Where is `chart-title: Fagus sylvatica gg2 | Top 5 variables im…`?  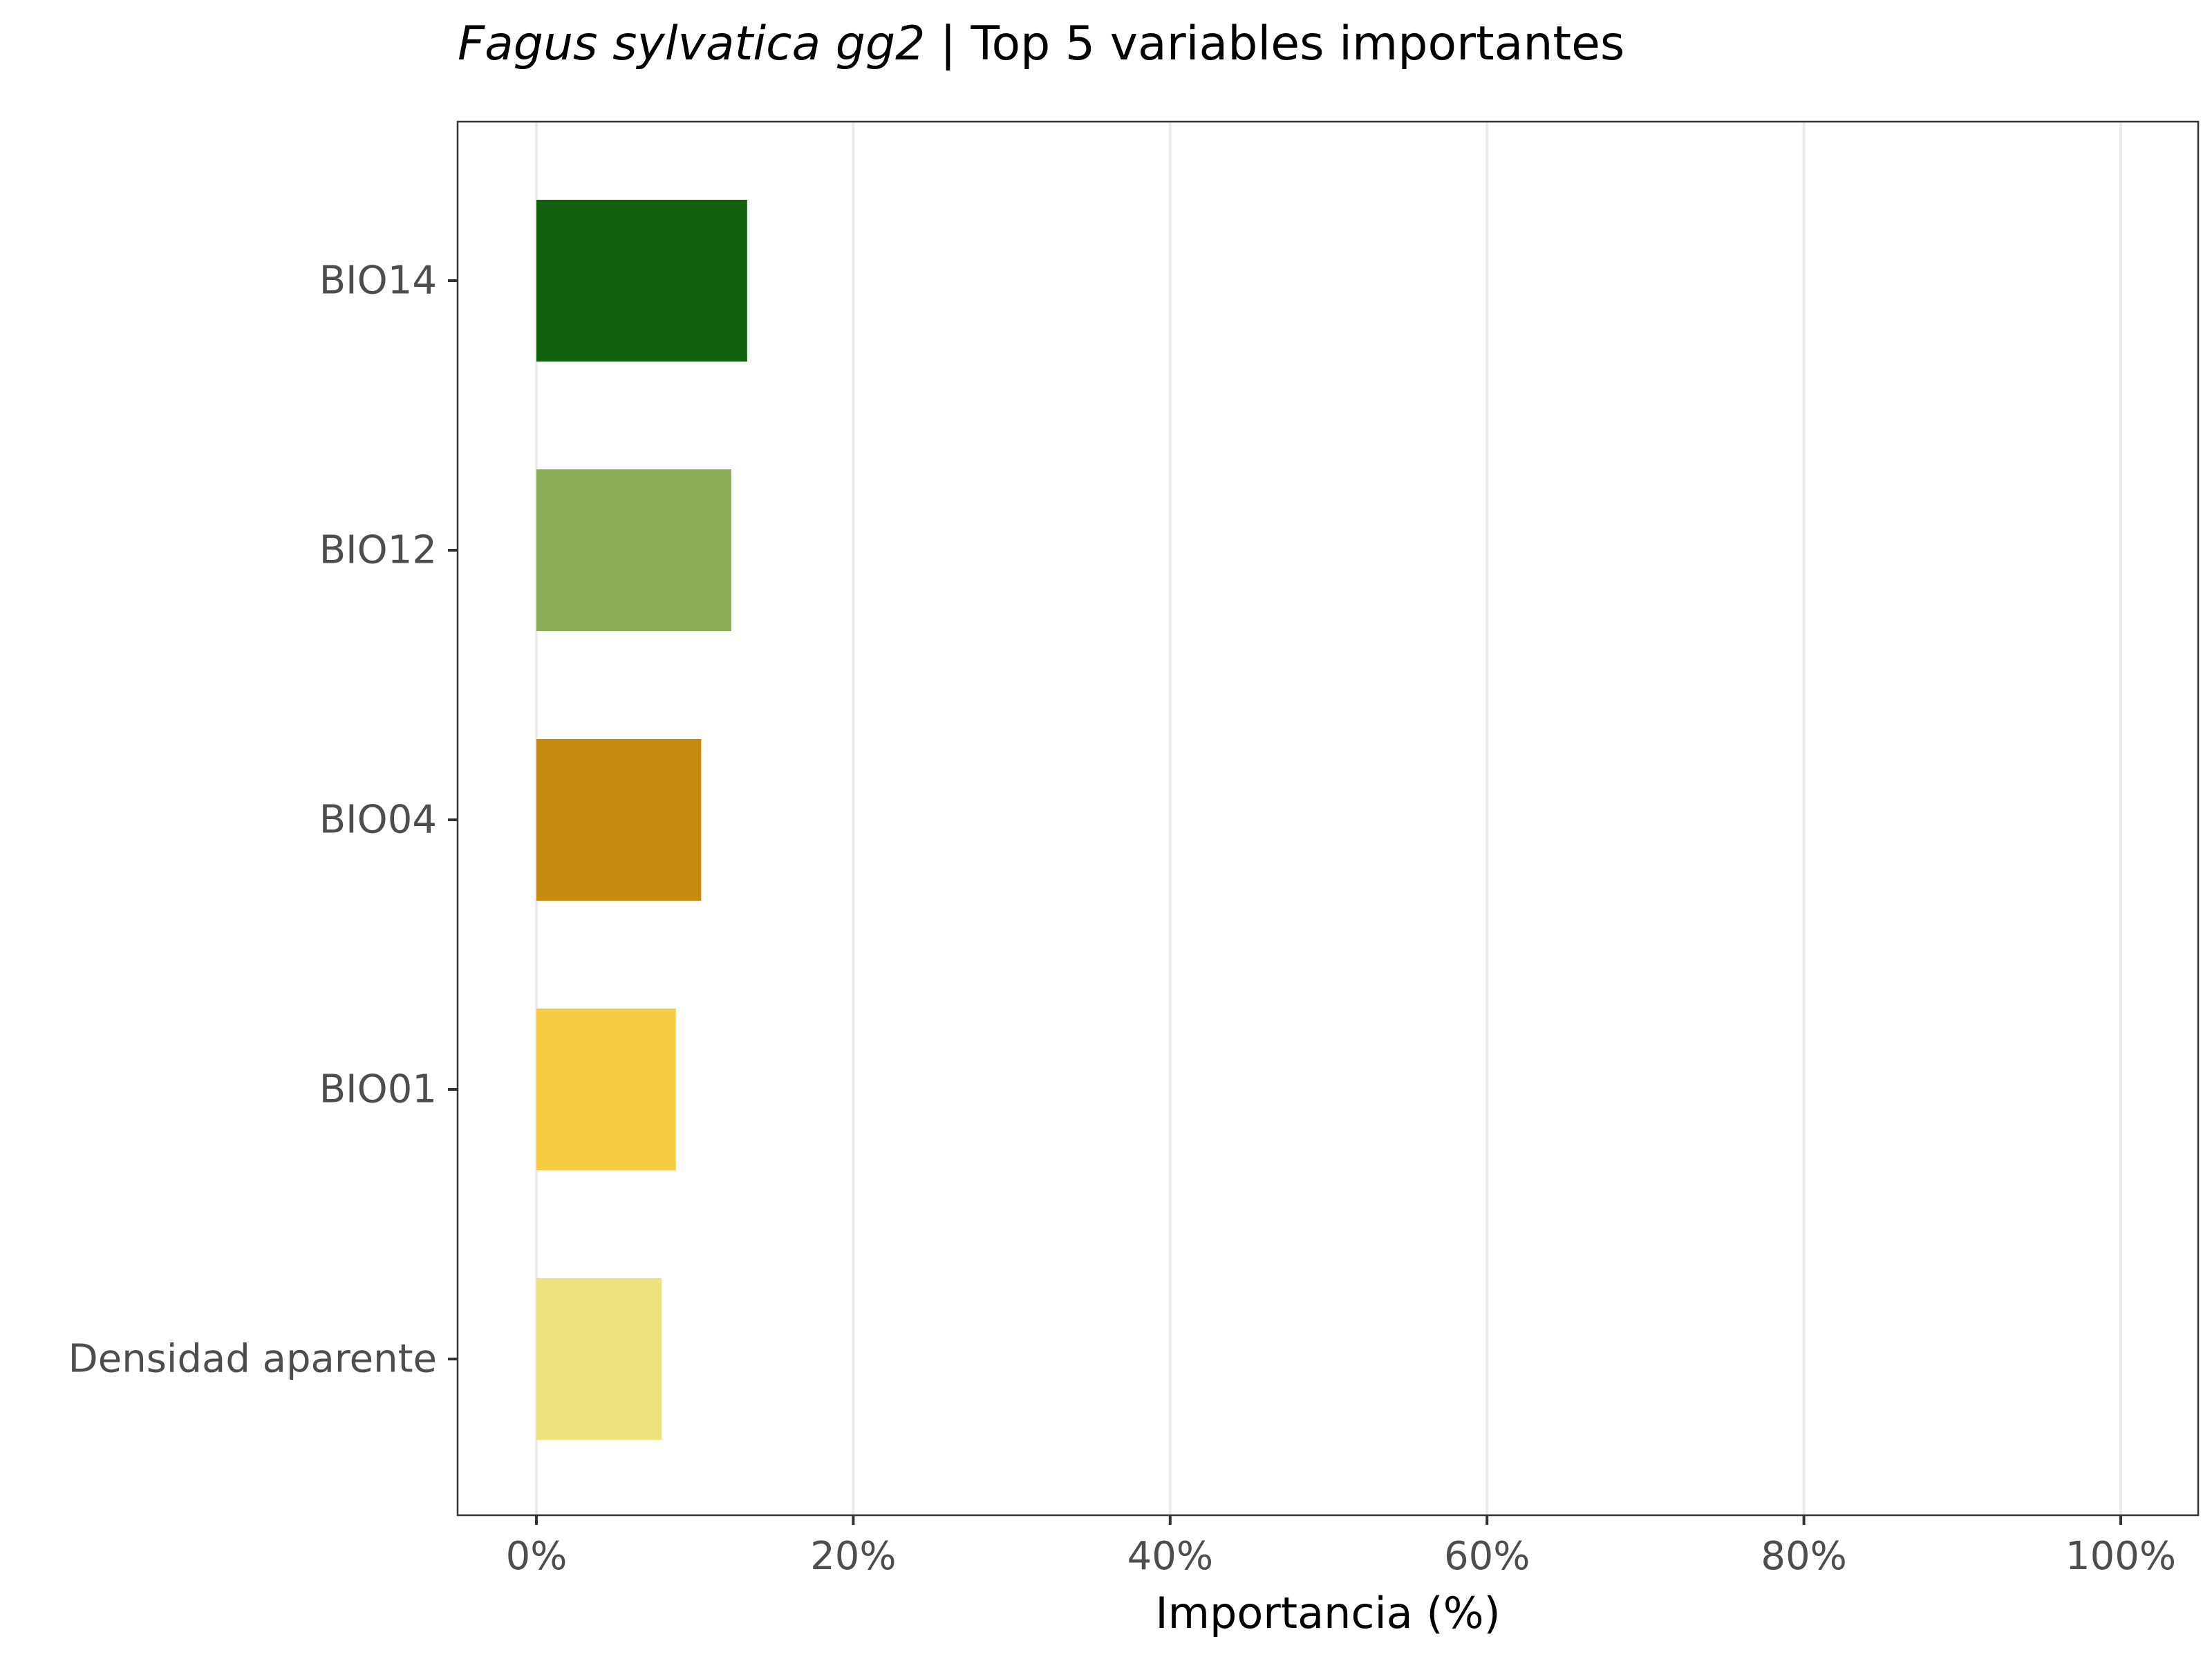
chart-title: Fagus sylvatica gg2 | Top 5 variables im… is located at coordinates (1041, 44).